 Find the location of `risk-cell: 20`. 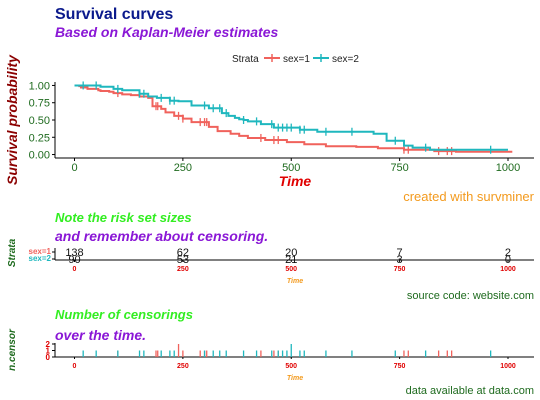

risk-cell: 20 is located at coordinates (291, 253).